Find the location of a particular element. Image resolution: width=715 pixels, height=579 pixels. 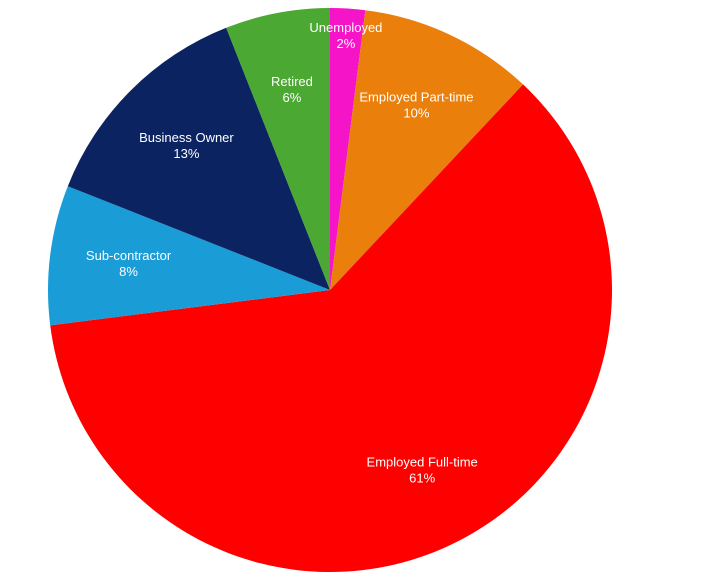

slice-value-label: 10% is located at coordinates (416, 113).